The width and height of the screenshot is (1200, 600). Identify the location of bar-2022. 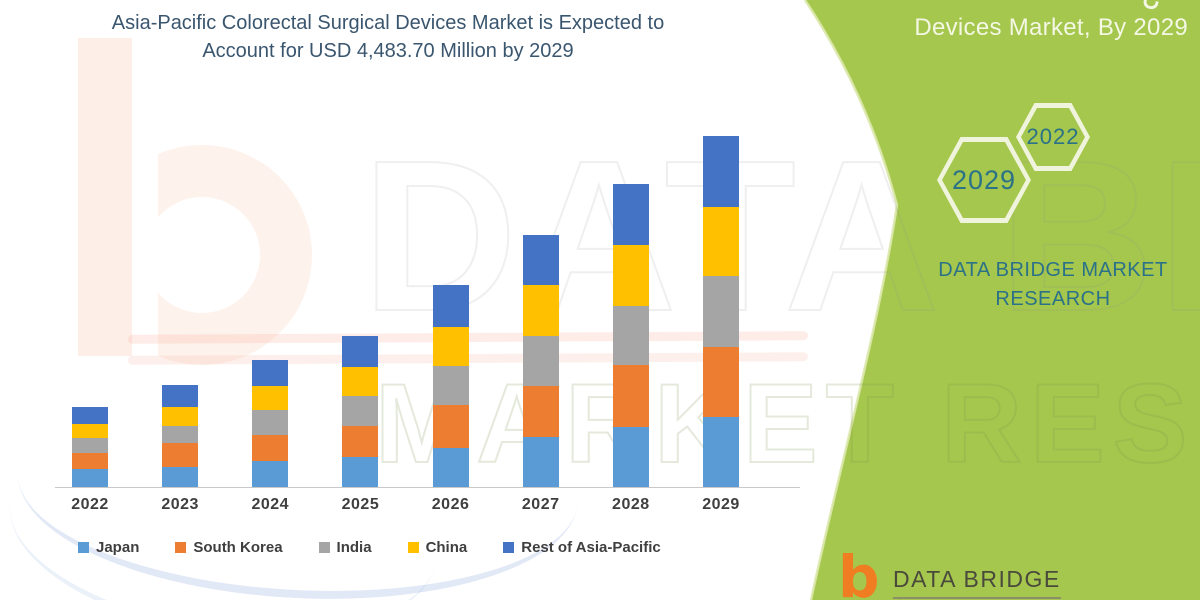
(90, 447).